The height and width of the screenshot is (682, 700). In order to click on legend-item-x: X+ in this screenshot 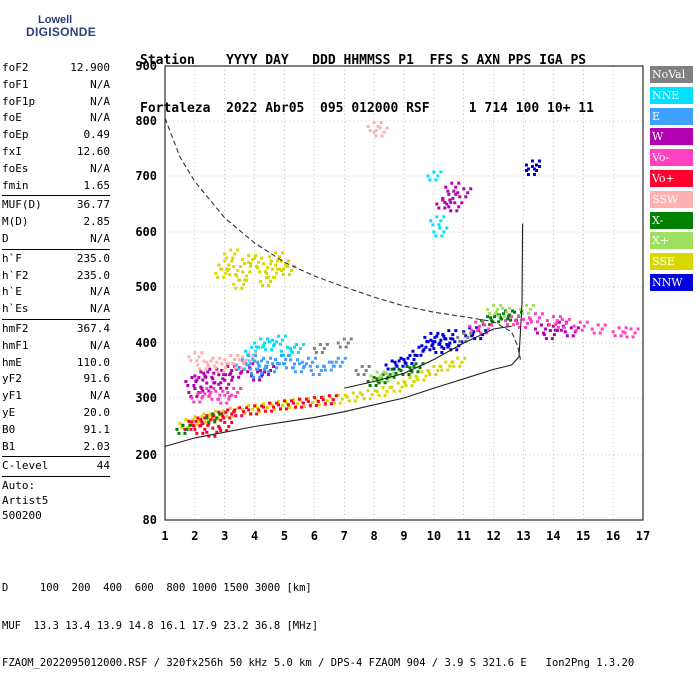, I will do `click(671, 241)`.